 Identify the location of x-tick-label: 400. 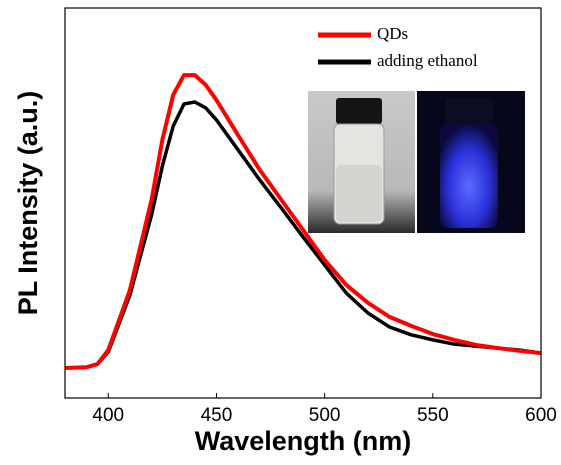
(108, 415).